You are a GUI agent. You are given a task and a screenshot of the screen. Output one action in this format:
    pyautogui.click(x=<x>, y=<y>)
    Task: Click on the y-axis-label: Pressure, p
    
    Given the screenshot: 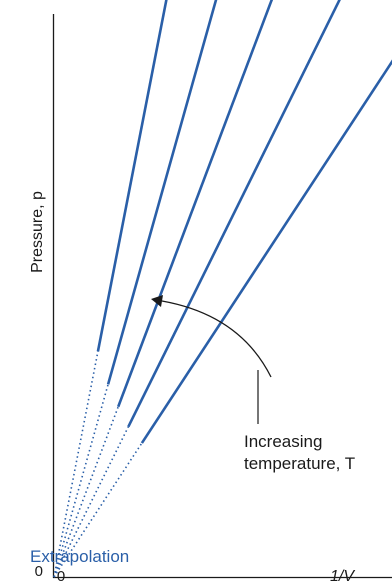 What is the action you would take?
    pyautogui.click(x=37, y=232)
    